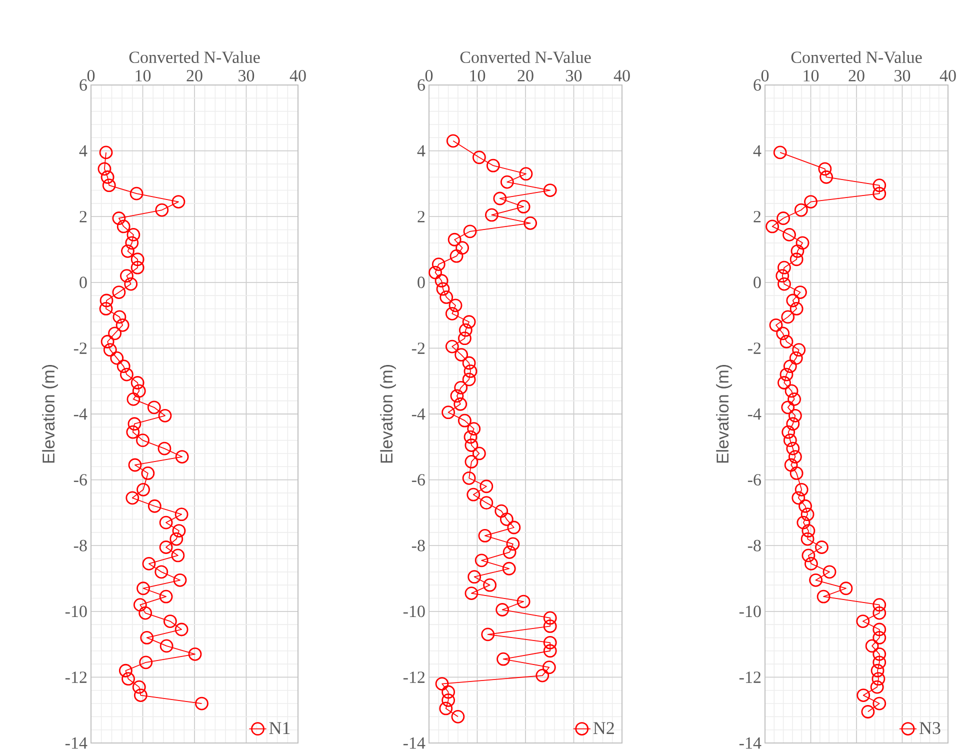 The image size is (963, 753). Describe the element at coordinates (603, 728) in the screenshot. I see `legend-label: N2` at that location.